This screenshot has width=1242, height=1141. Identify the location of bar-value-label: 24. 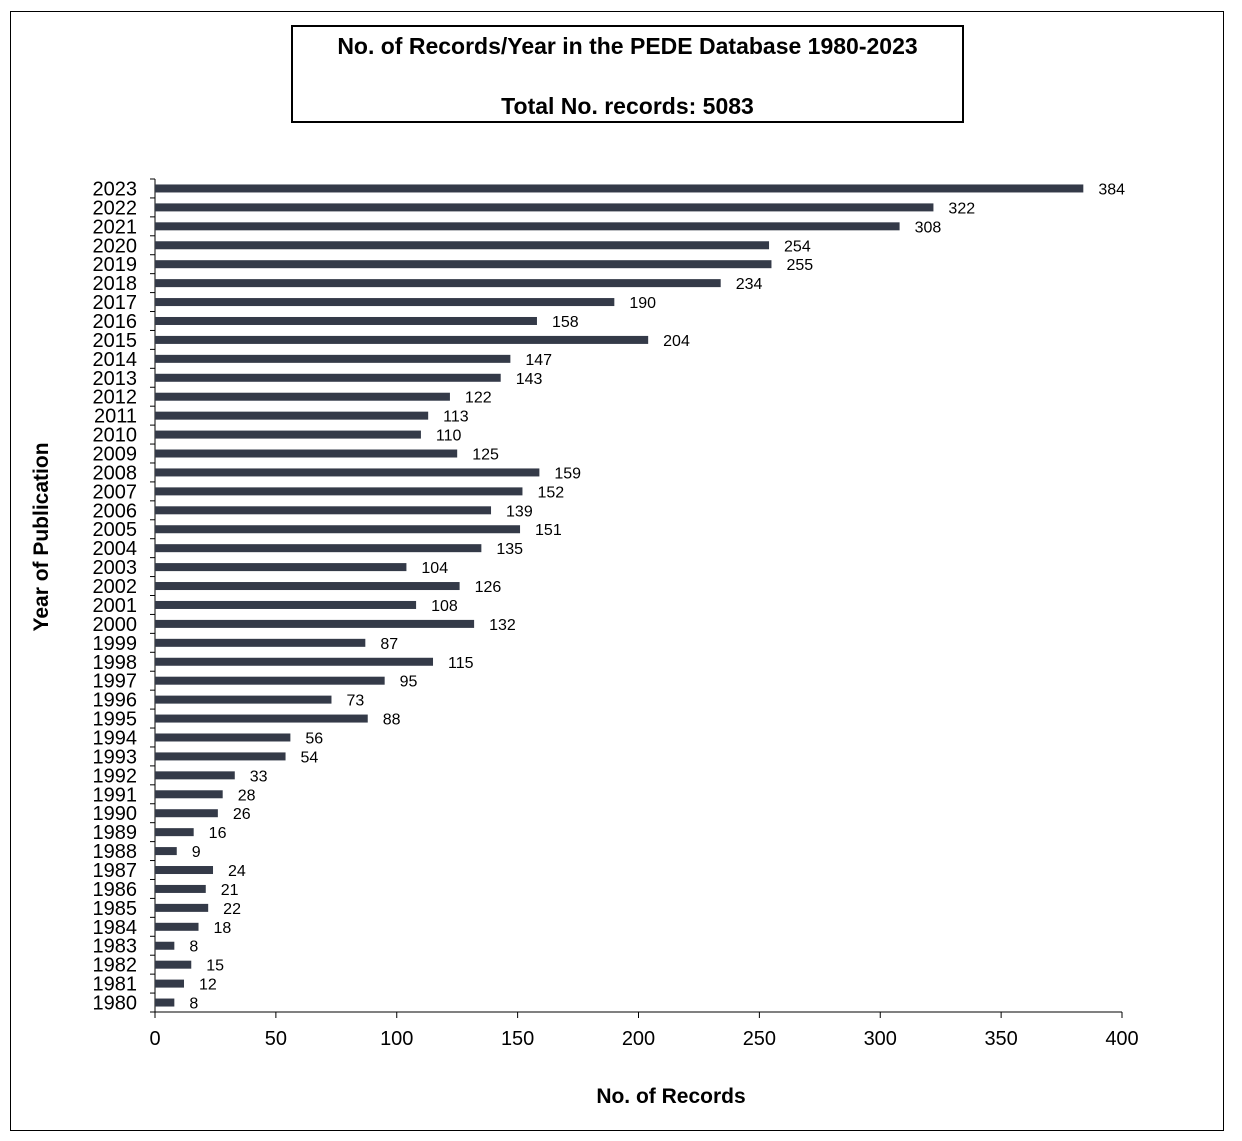
(237, 871).